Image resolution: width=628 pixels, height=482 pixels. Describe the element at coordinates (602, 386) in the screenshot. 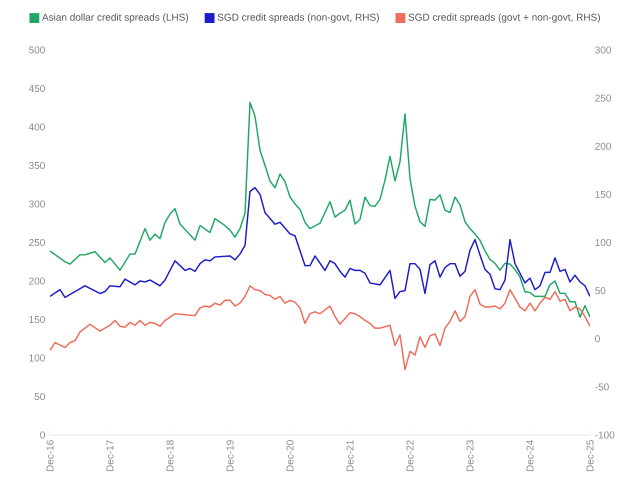

I see `y2-tick-label: -50` at that location.